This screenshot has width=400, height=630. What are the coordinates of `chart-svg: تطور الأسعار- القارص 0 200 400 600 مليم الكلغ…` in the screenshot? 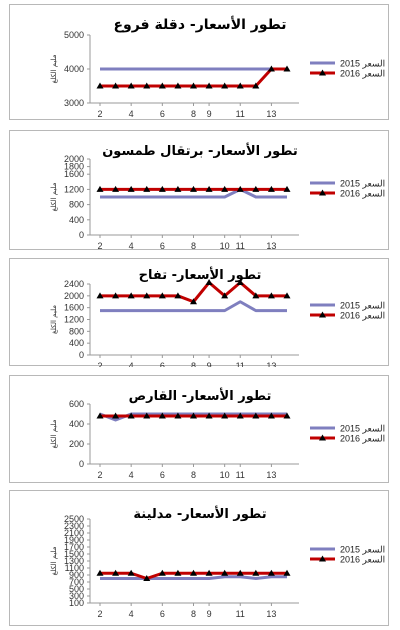 It's located at (217, 433).